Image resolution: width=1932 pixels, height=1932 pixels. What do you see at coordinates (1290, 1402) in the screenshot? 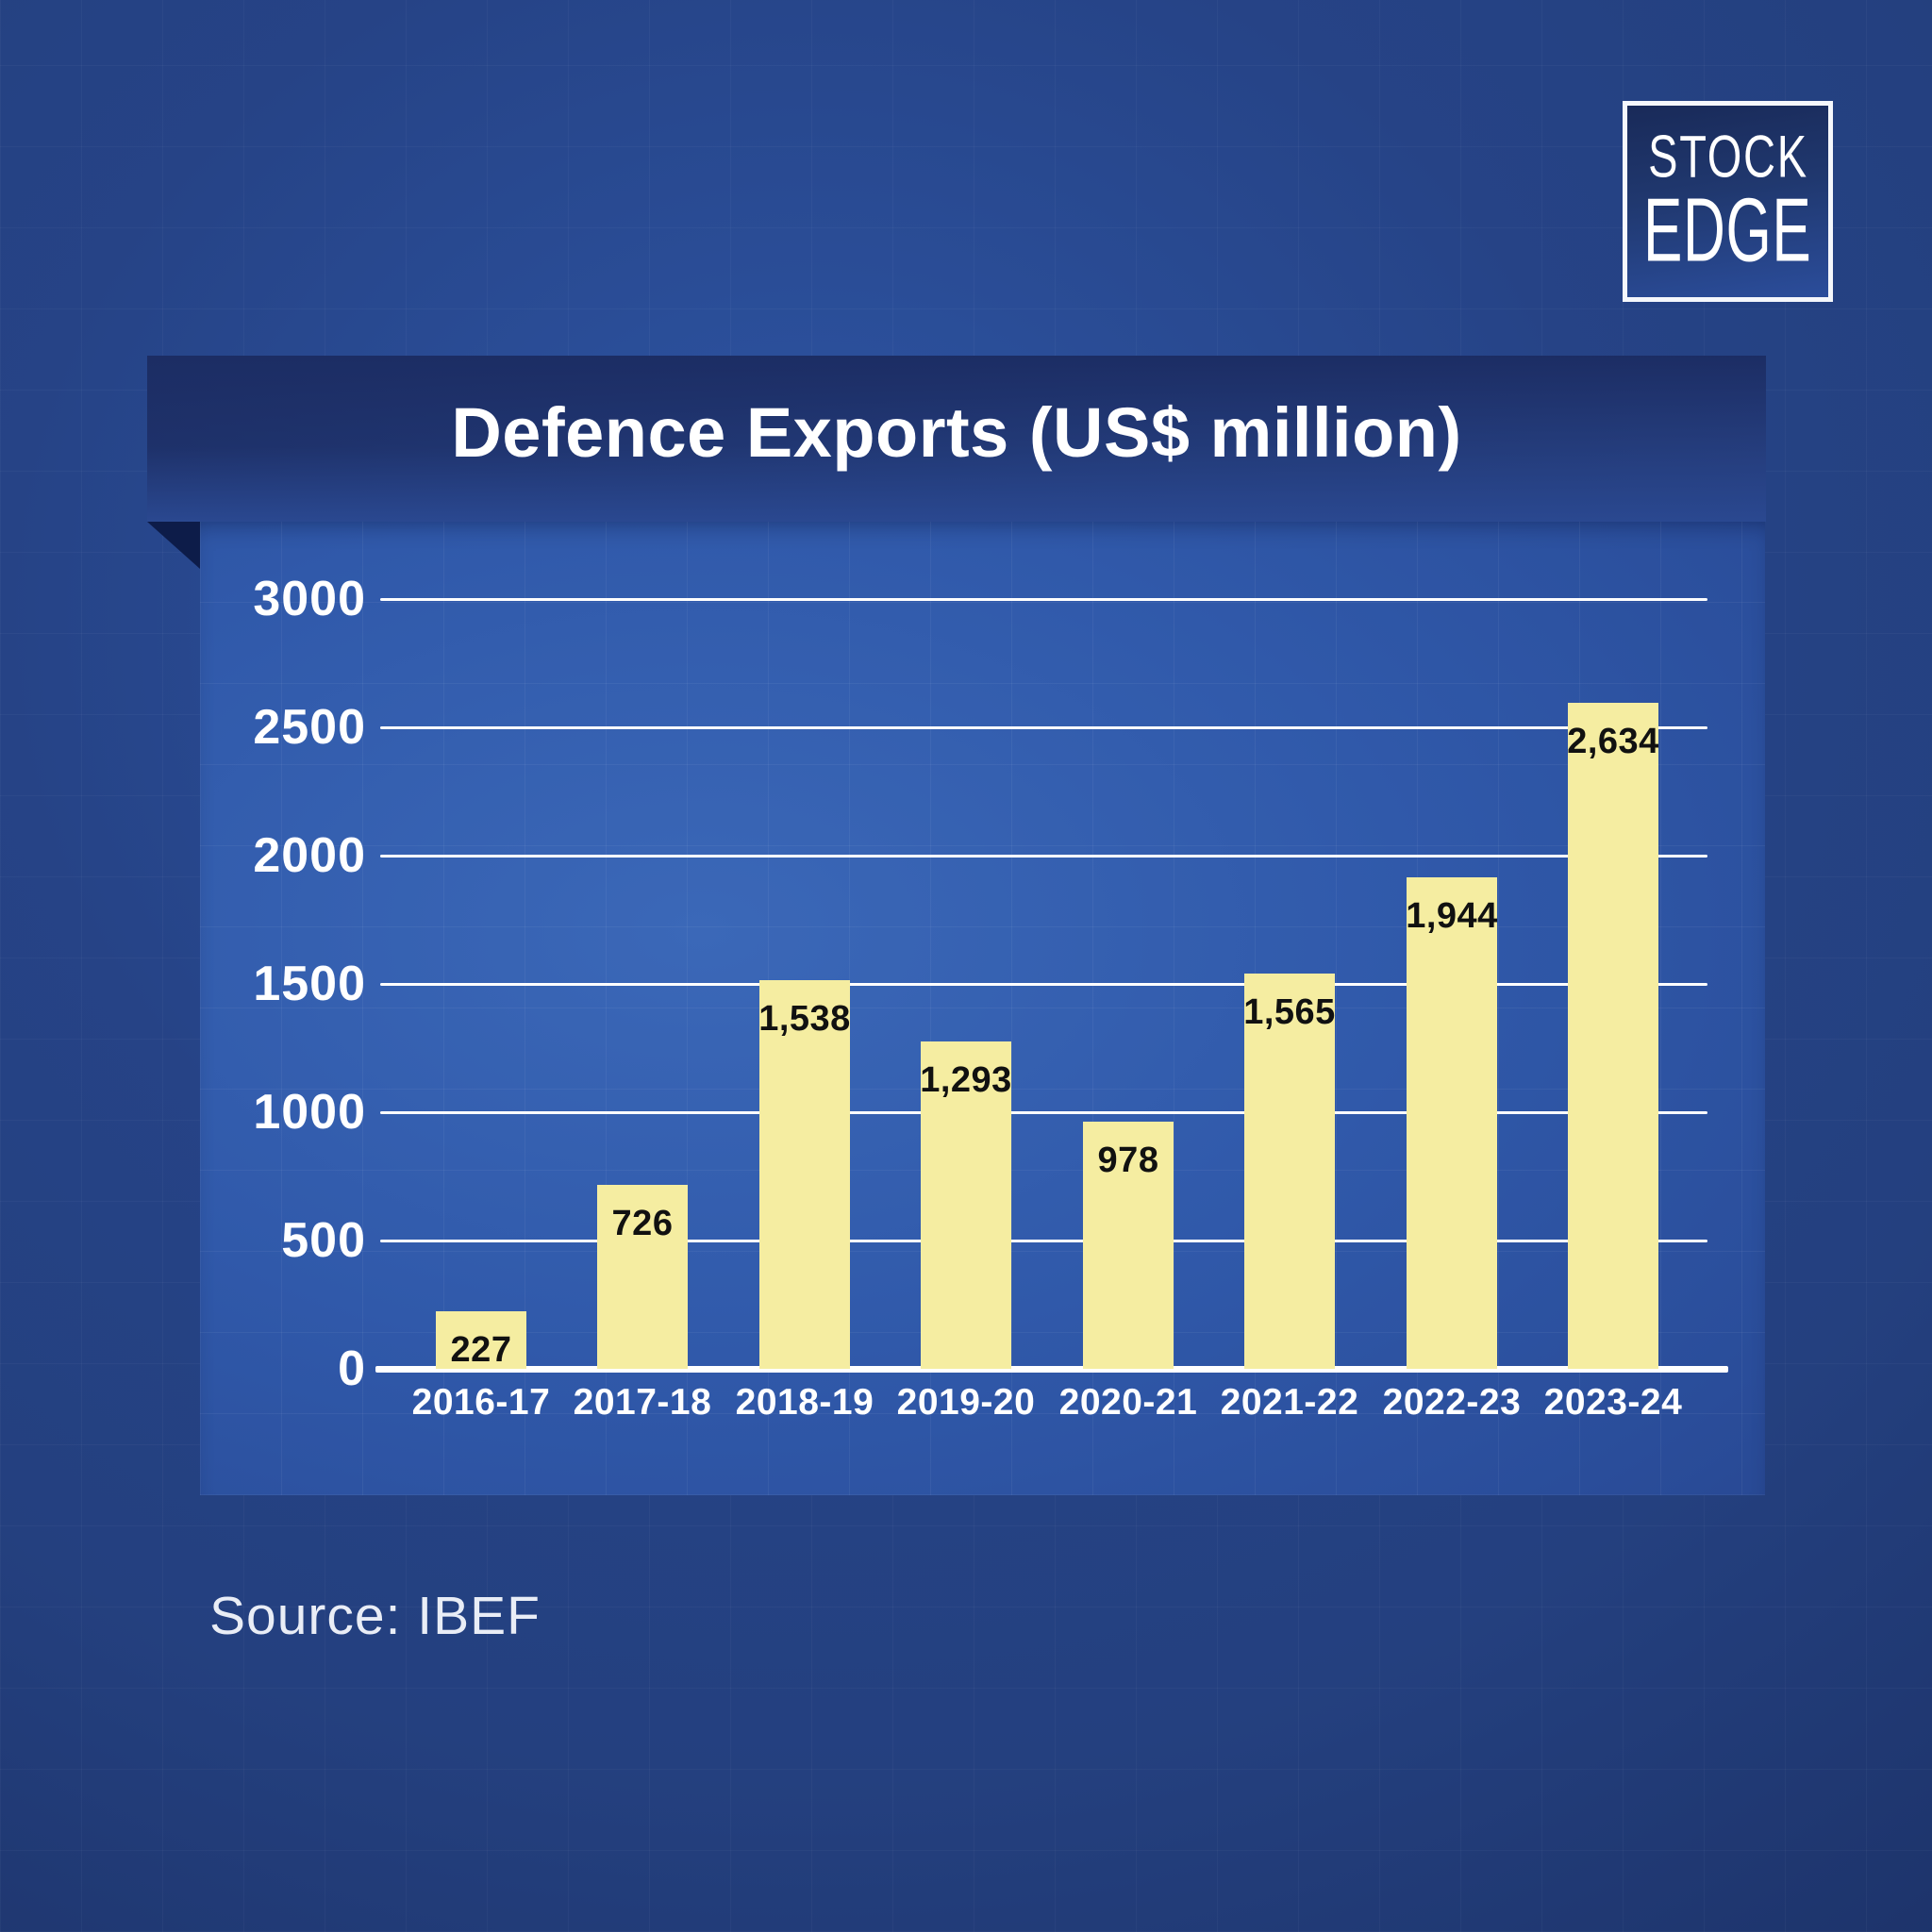
I see `x-tick-label-2021-22: 2021-22` at bounding box center [1290, 1402].